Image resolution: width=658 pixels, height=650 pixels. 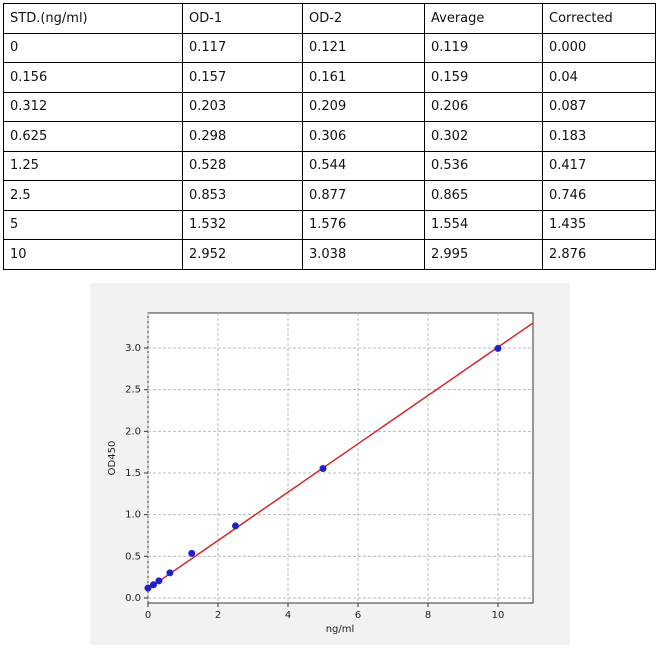 What do you see at coordinates (599, 18) in the screenshot?
I see `table-cell: Corrected` at bounding box center [599, 18].